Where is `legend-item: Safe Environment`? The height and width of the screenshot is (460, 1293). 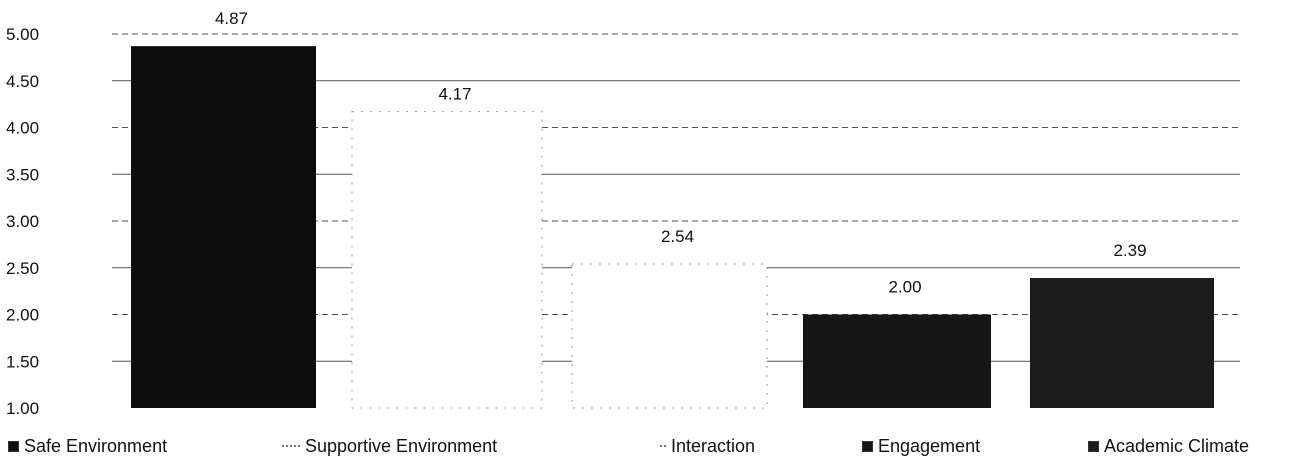 legend-item: Safe Environment is located at coordinates (87, 446).